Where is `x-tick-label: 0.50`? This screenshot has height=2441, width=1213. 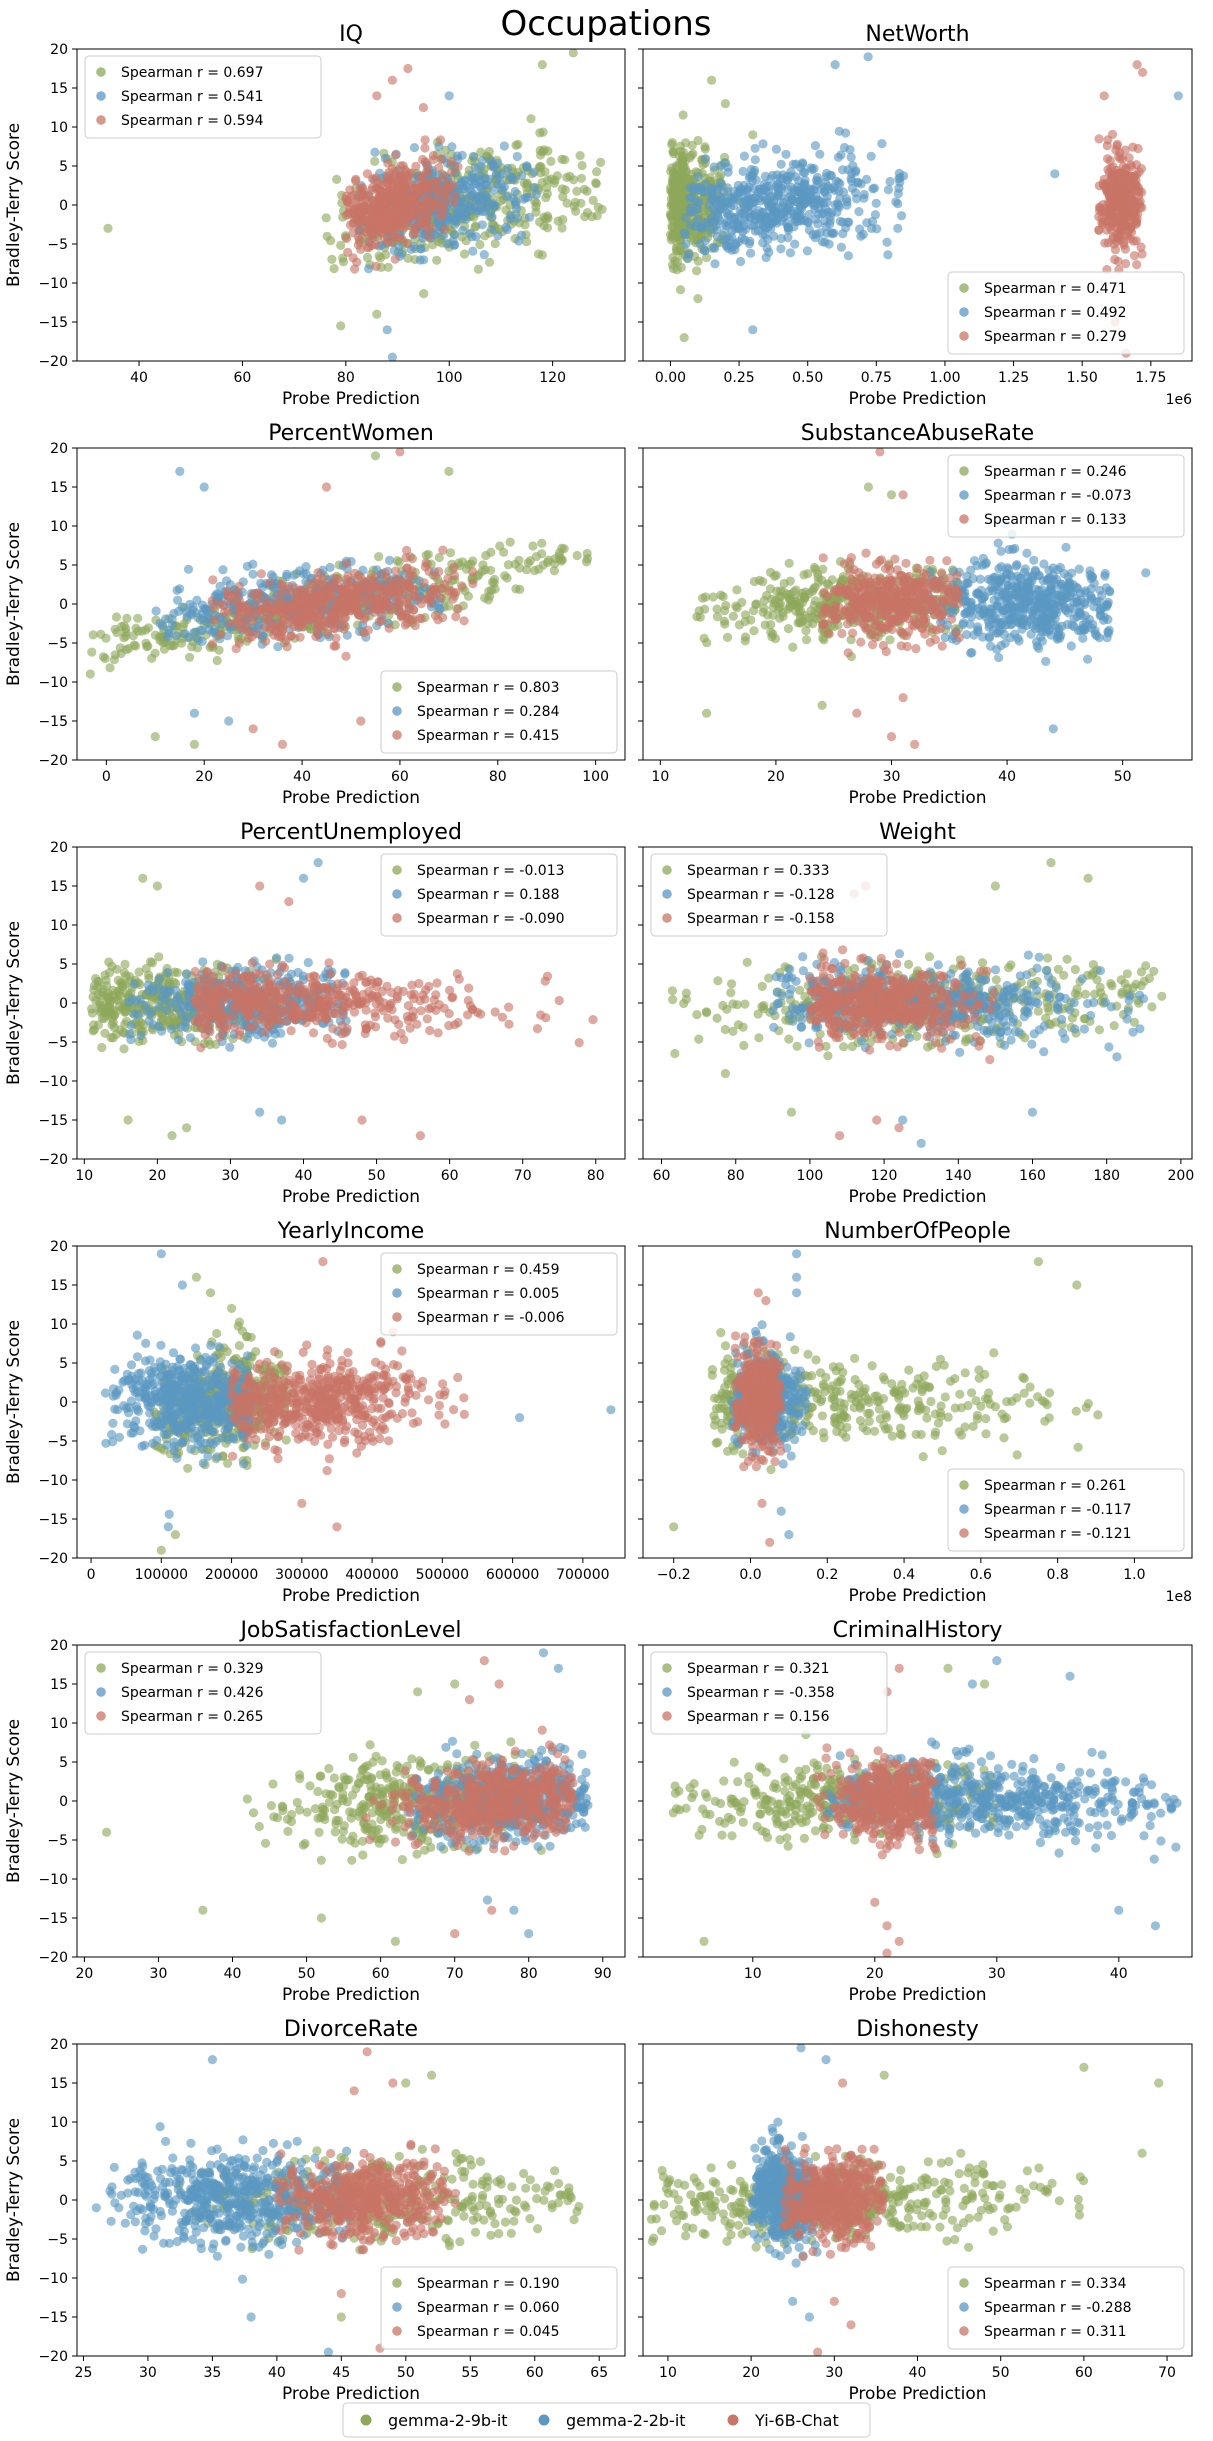 x-tick-label: 0.50 is located at coordinates (807, 378).